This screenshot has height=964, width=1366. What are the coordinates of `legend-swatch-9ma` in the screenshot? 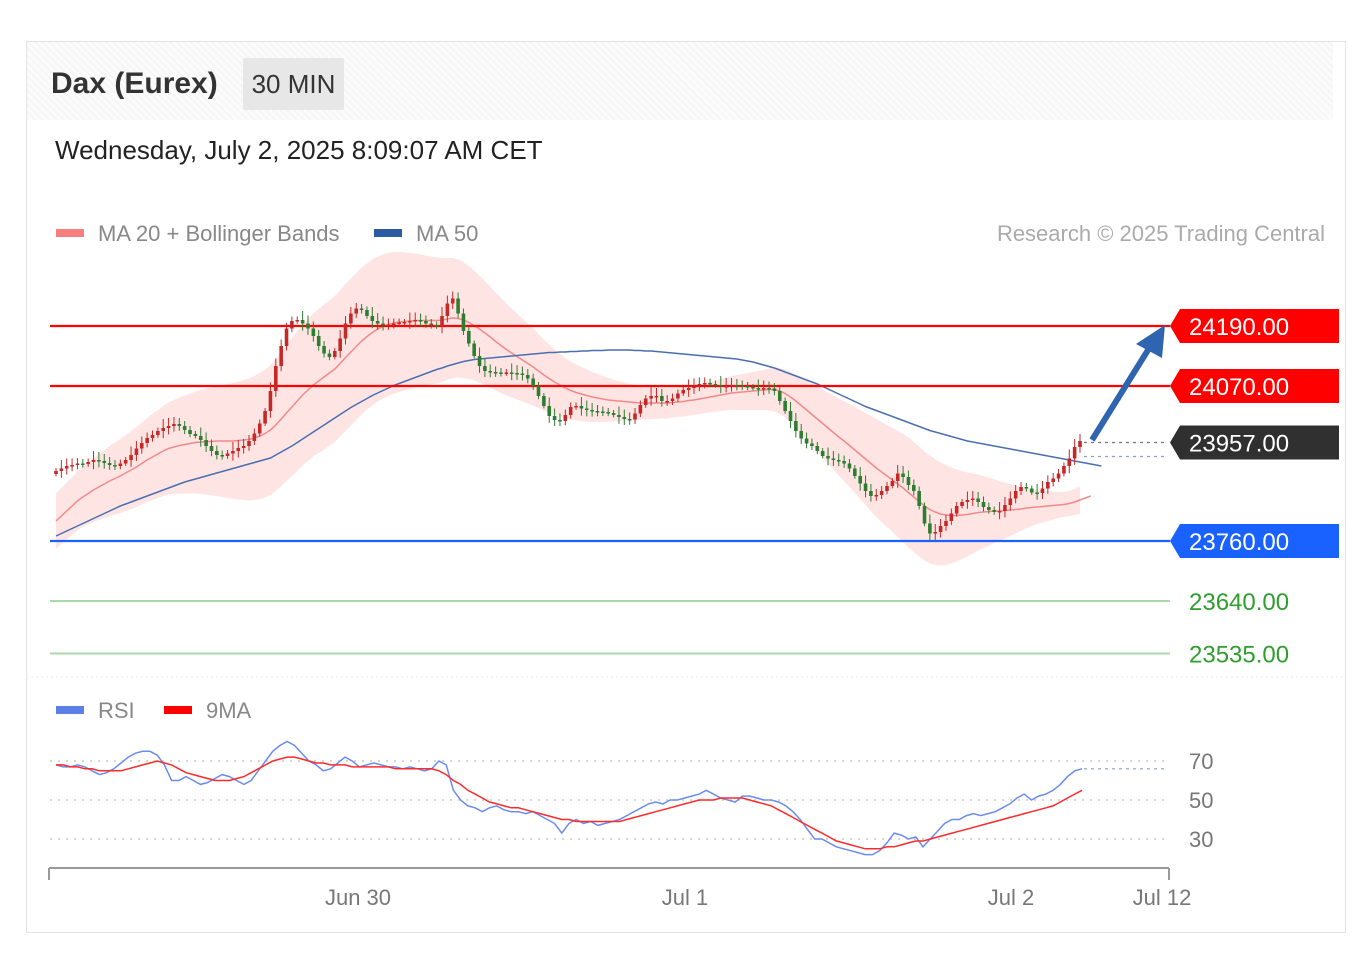 It's located at (178, 710).